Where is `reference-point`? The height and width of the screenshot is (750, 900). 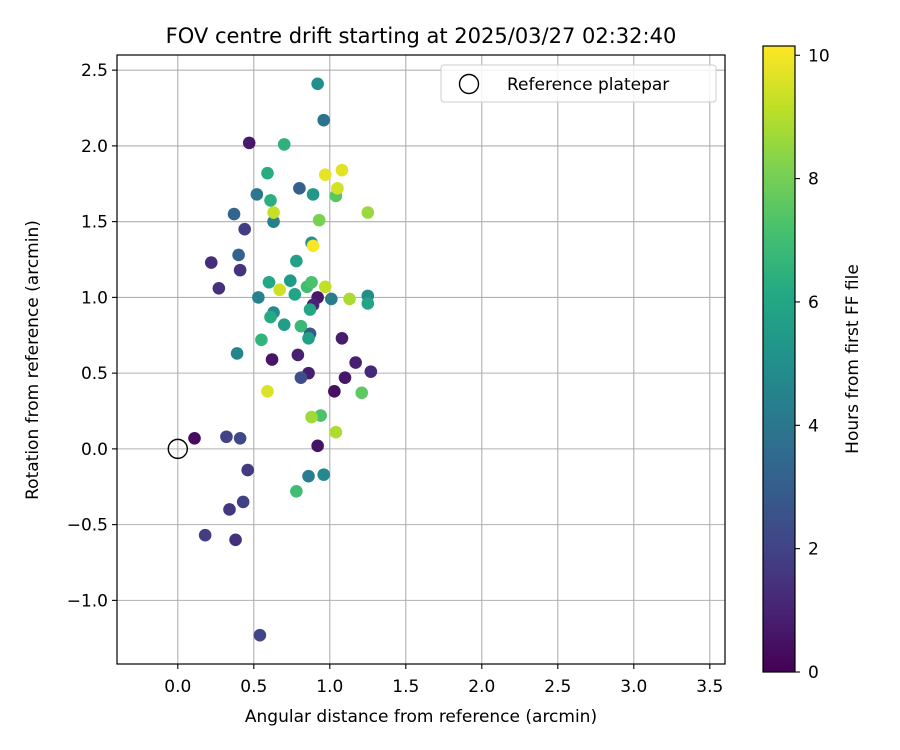
reference-point is located at coordinates (178, 449).